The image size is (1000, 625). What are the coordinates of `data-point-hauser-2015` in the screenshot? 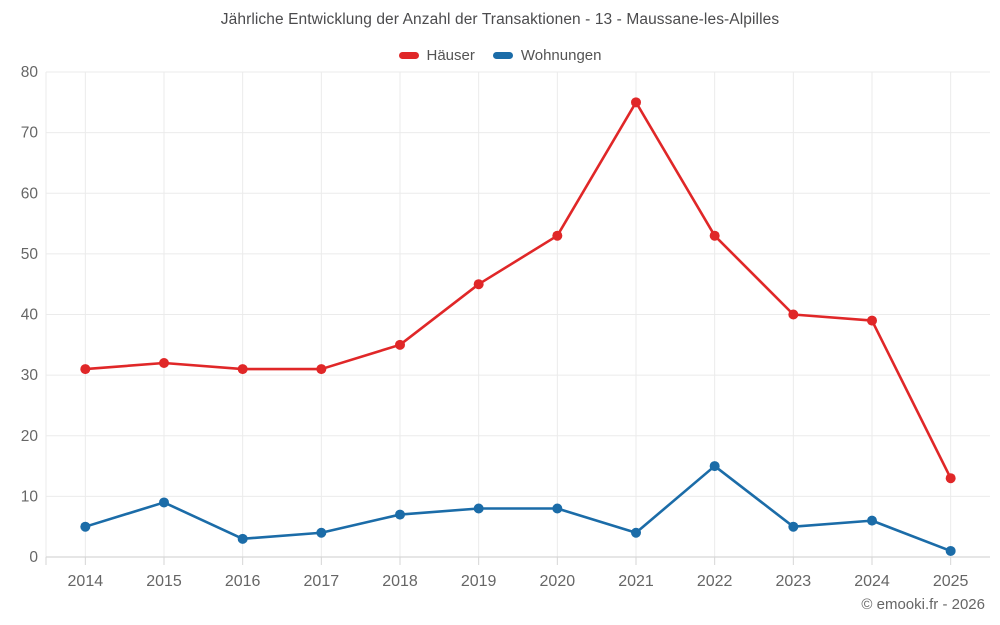 It's located at (164, 363).